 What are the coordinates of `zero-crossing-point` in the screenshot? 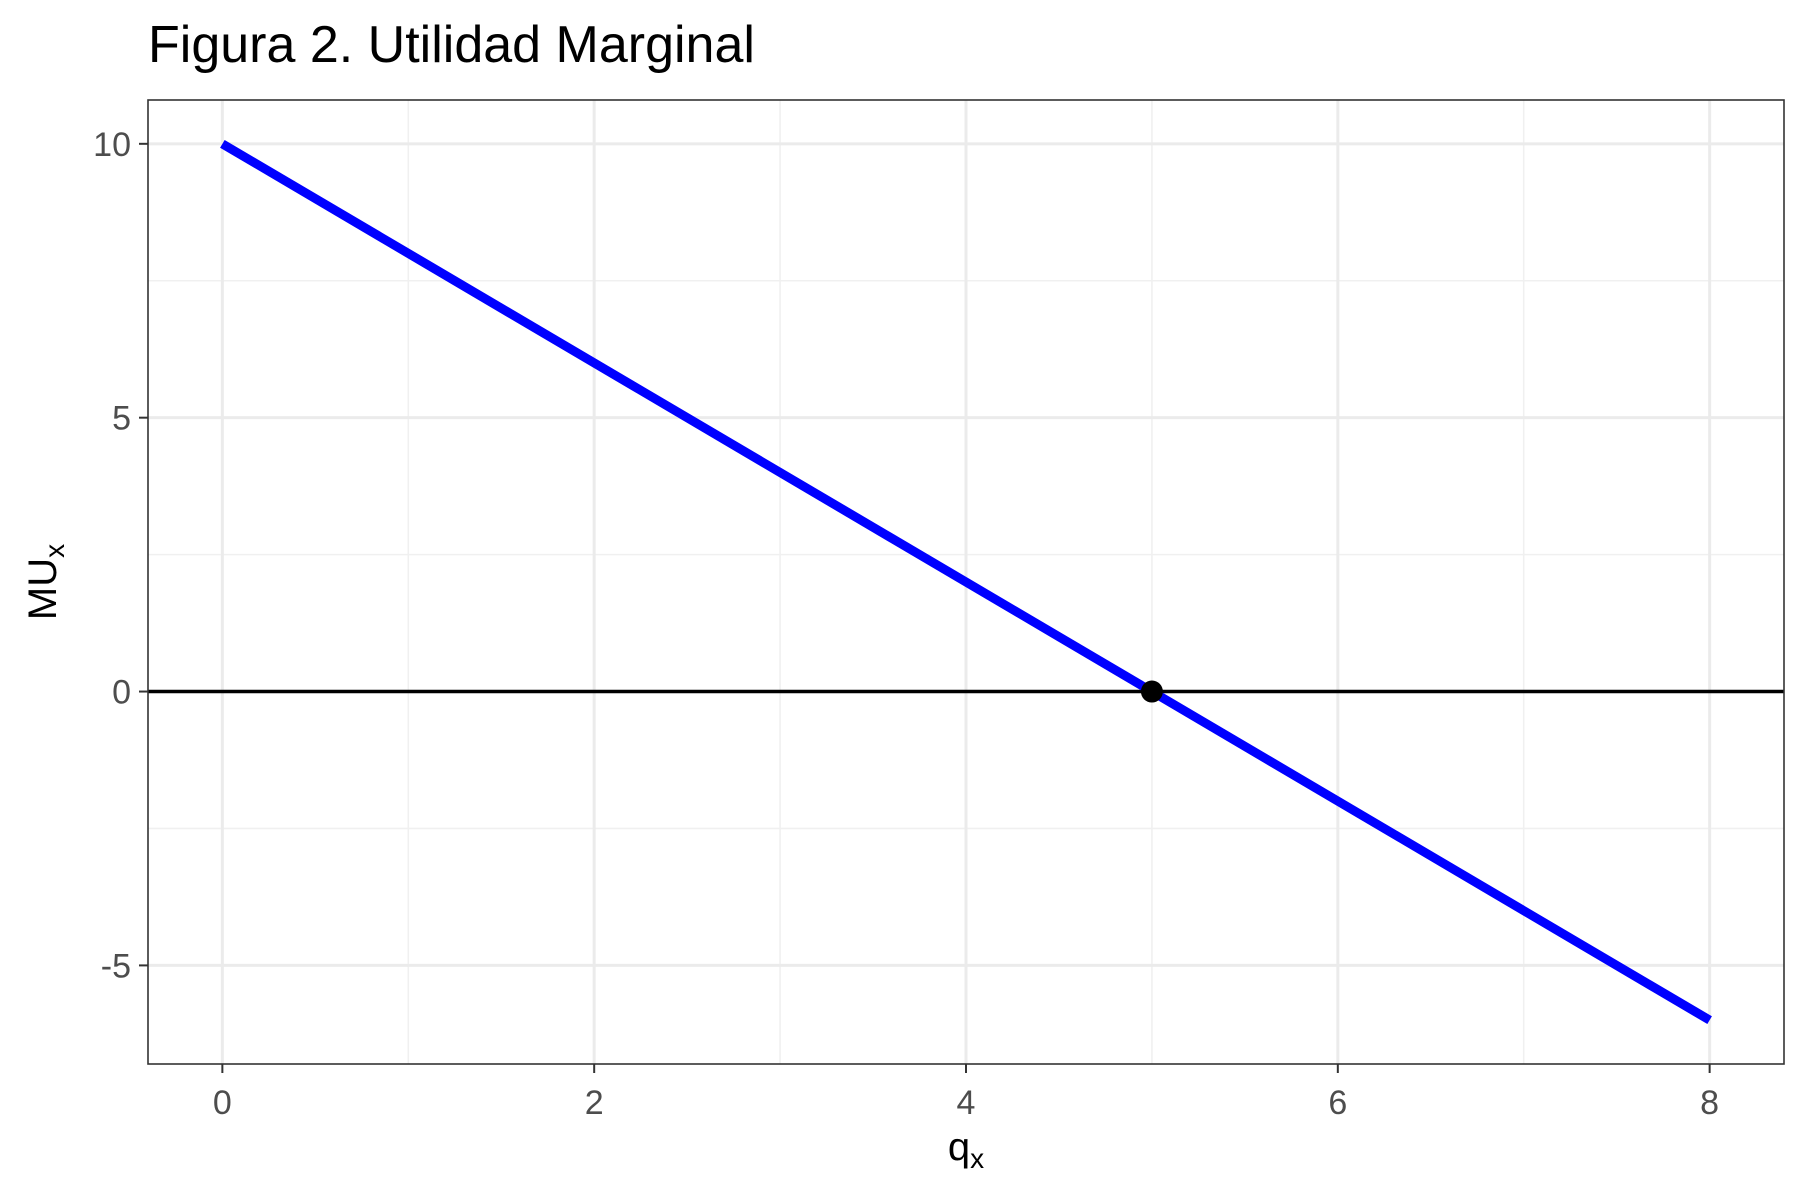 It's located at (1151, 691).